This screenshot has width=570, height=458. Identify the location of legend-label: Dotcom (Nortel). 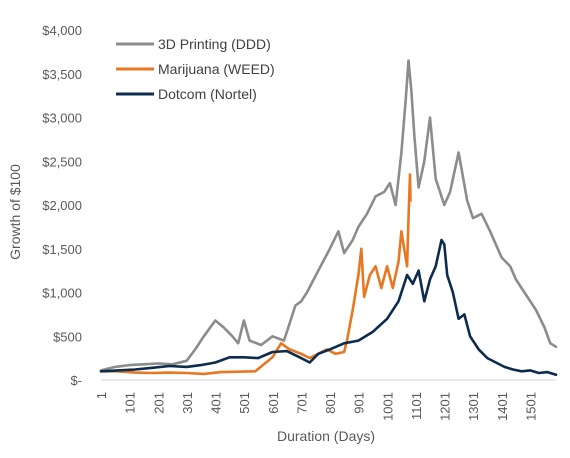
(207, 94).